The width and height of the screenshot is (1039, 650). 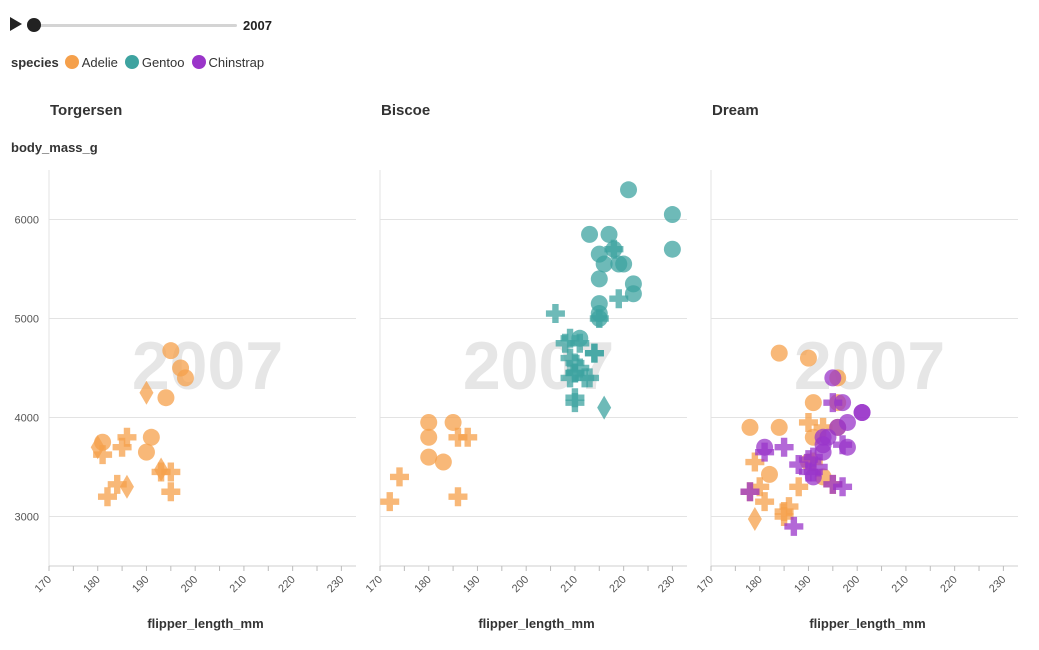 I want to click on y-tick-label: 3000, so click(x=27, y=518).